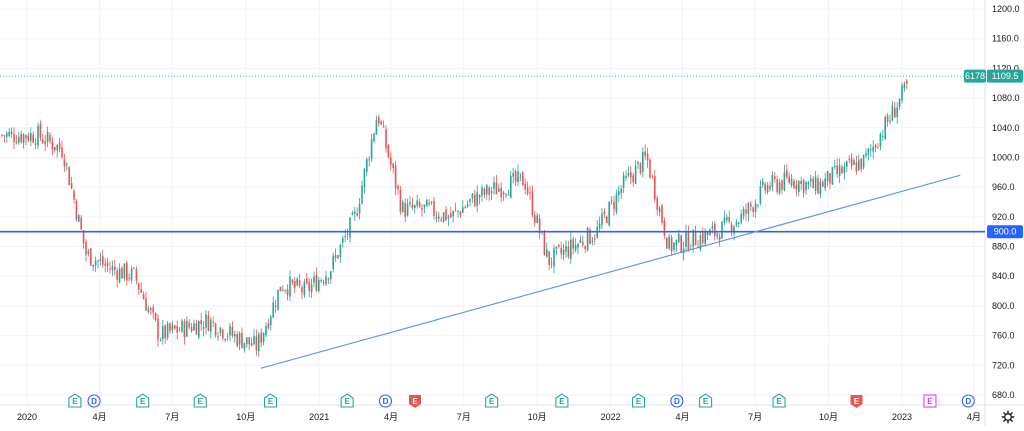 Image resolution: width=1024 pixels, height=431 pixels. What do you see at coordinates (1003, 217) in the screenshot?
I see `y-tick-label: 920.0` at bounding box center [1003, 217].